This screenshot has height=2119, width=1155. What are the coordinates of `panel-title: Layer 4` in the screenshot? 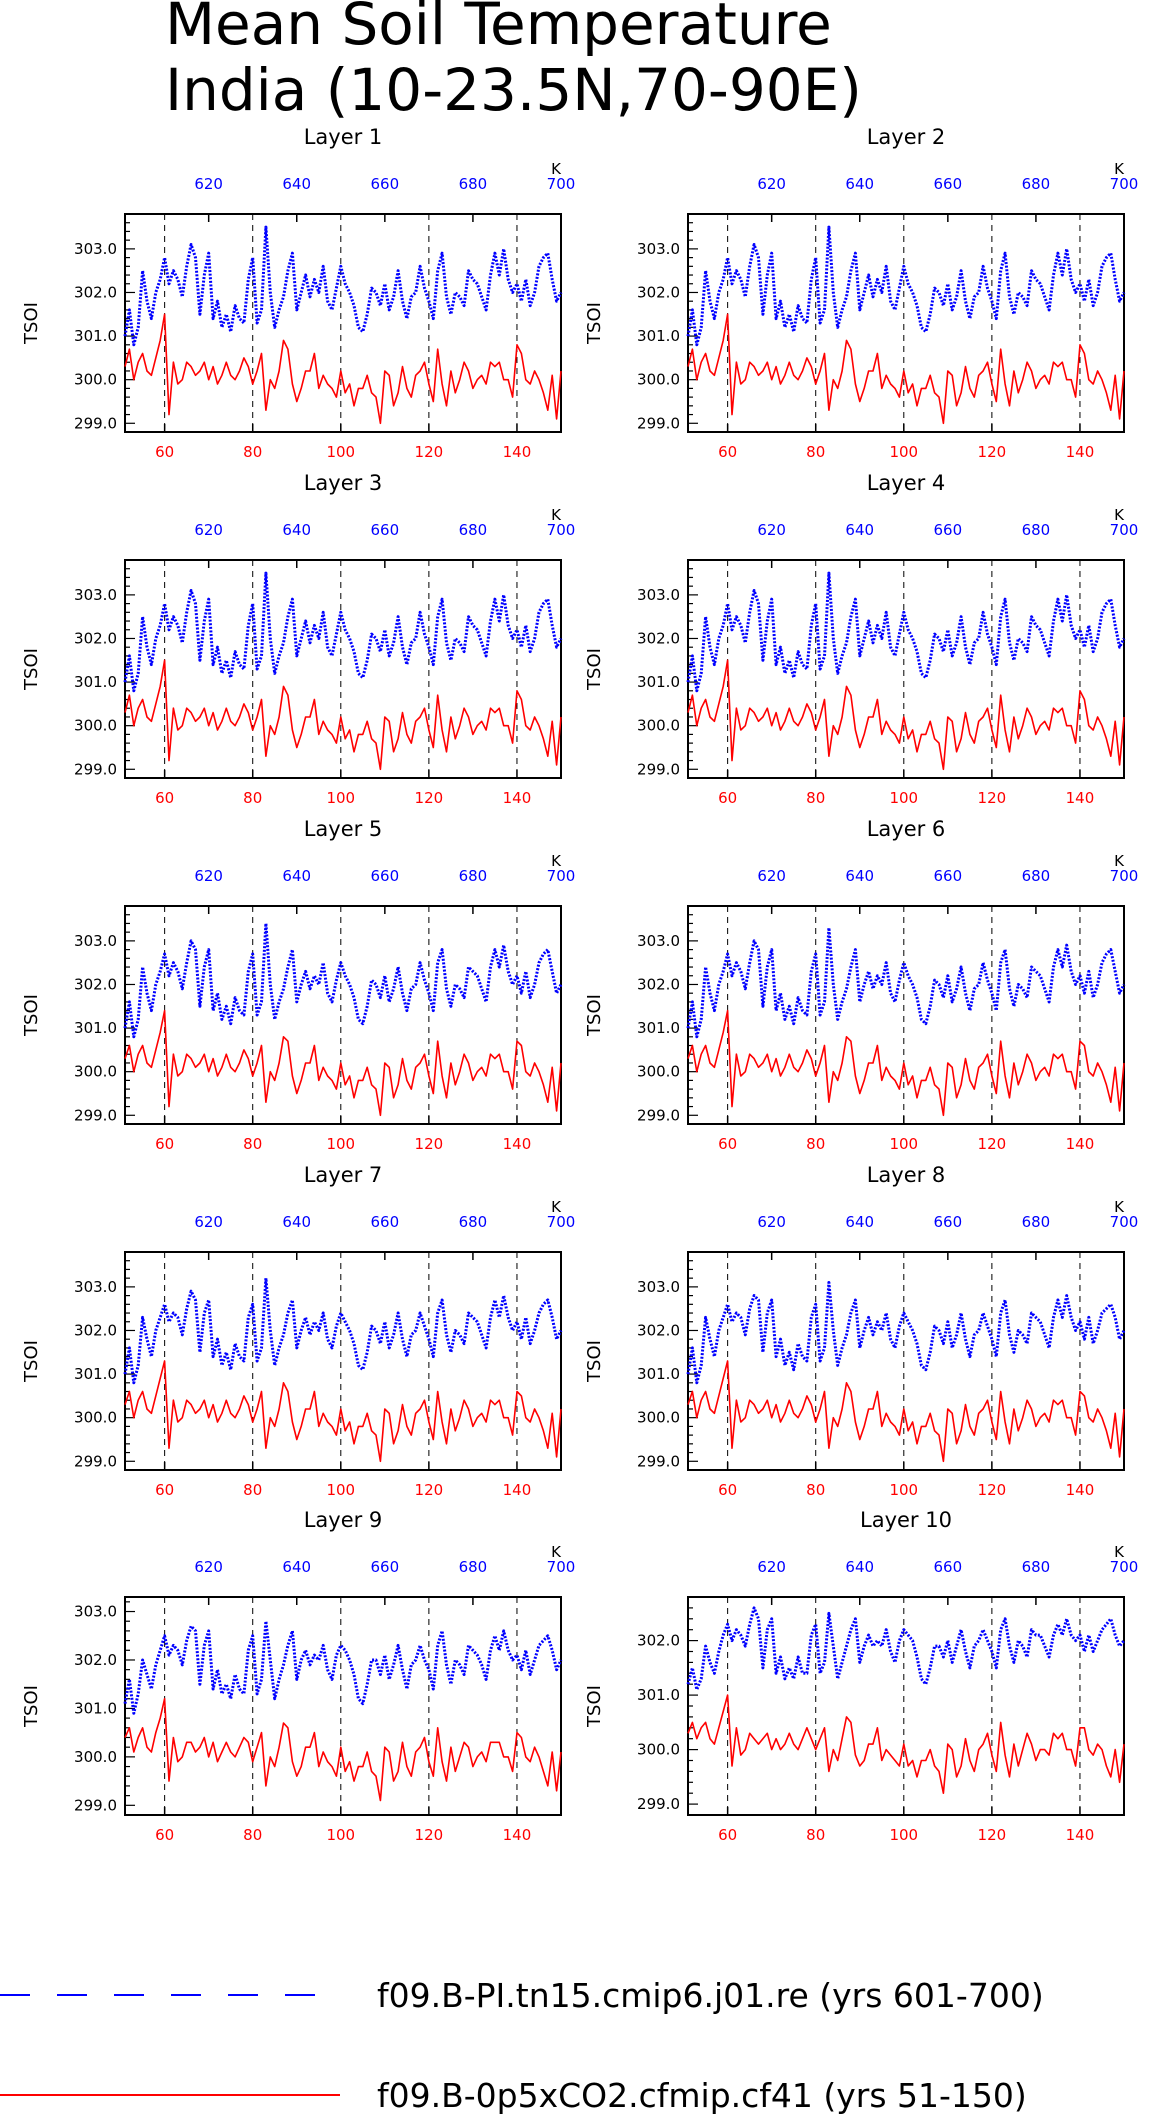 It's located at (906, 483).